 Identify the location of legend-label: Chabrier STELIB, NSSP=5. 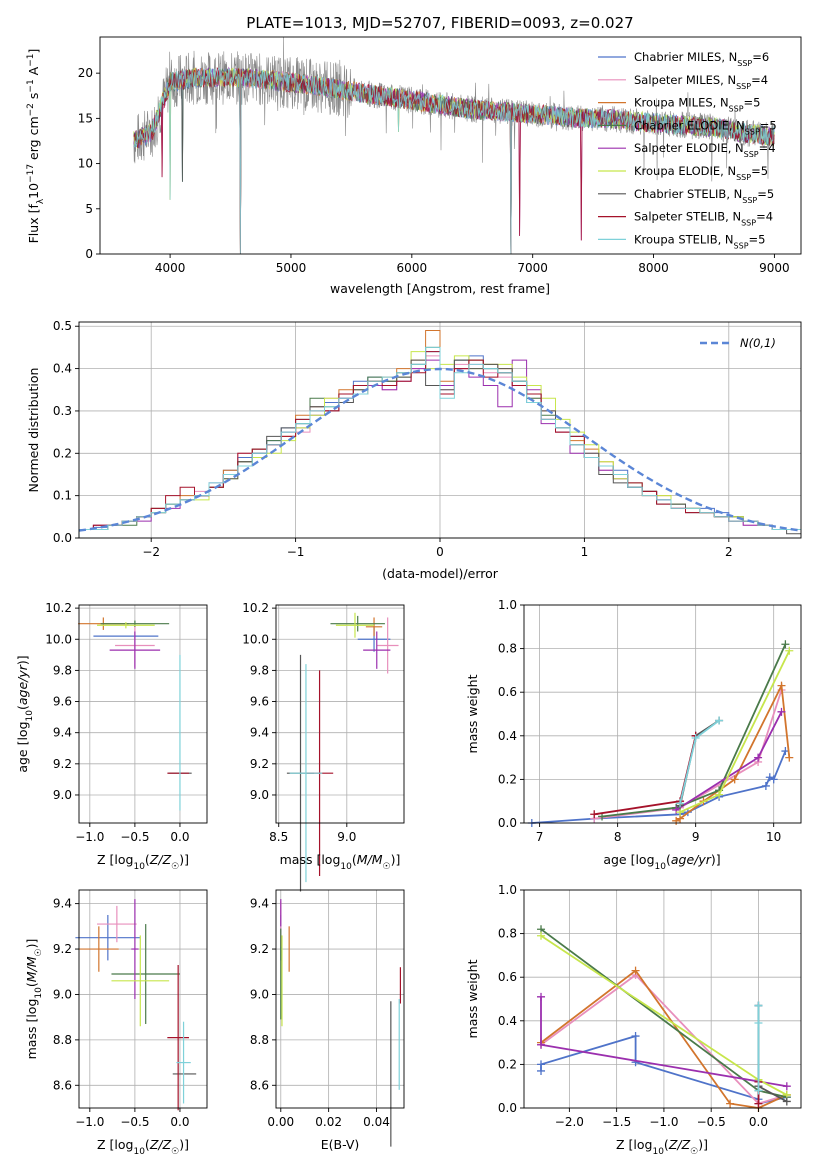
(704, 196).